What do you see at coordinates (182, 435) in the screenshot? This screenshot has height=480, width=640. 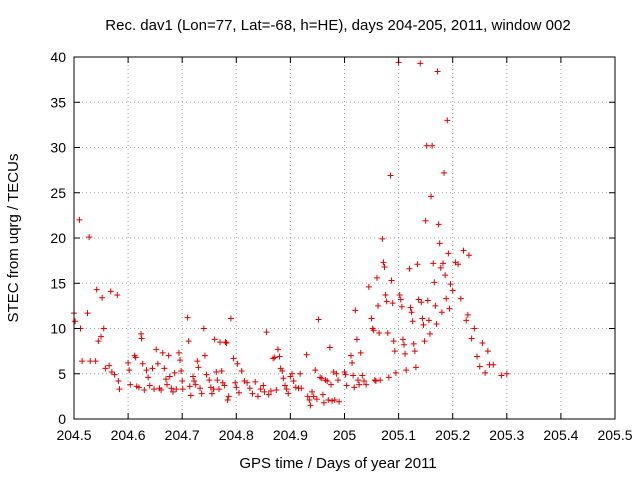 I see `x-tick-label: 204.7` at bounding box center [182, 435].